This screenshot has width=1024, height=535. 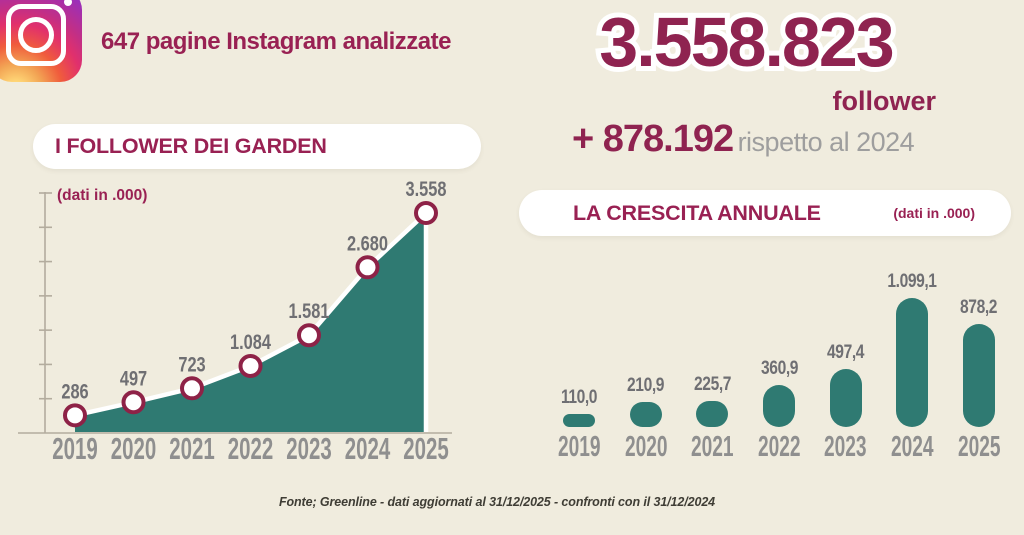 I want to click on bar-year-column: 2024, so click(x=912, y=447).